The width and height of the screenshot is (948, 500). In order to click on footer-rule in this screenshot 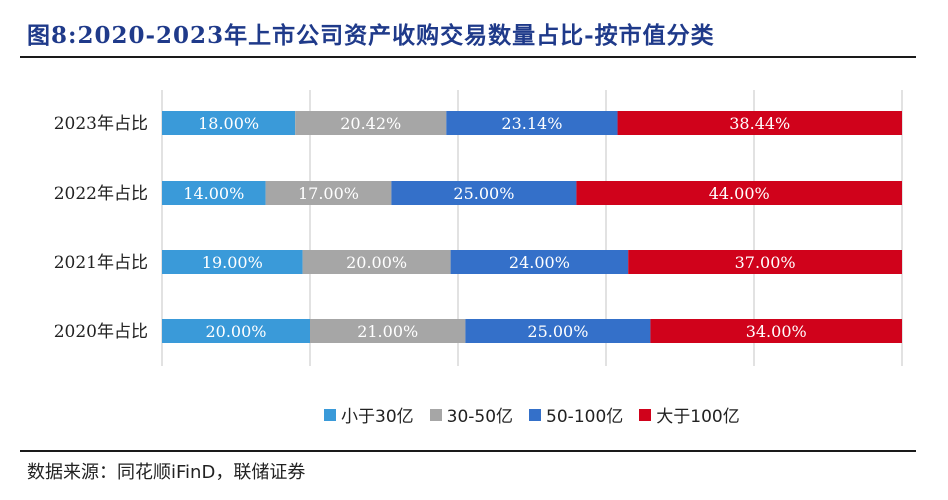, I will do `click(468, 451)`.